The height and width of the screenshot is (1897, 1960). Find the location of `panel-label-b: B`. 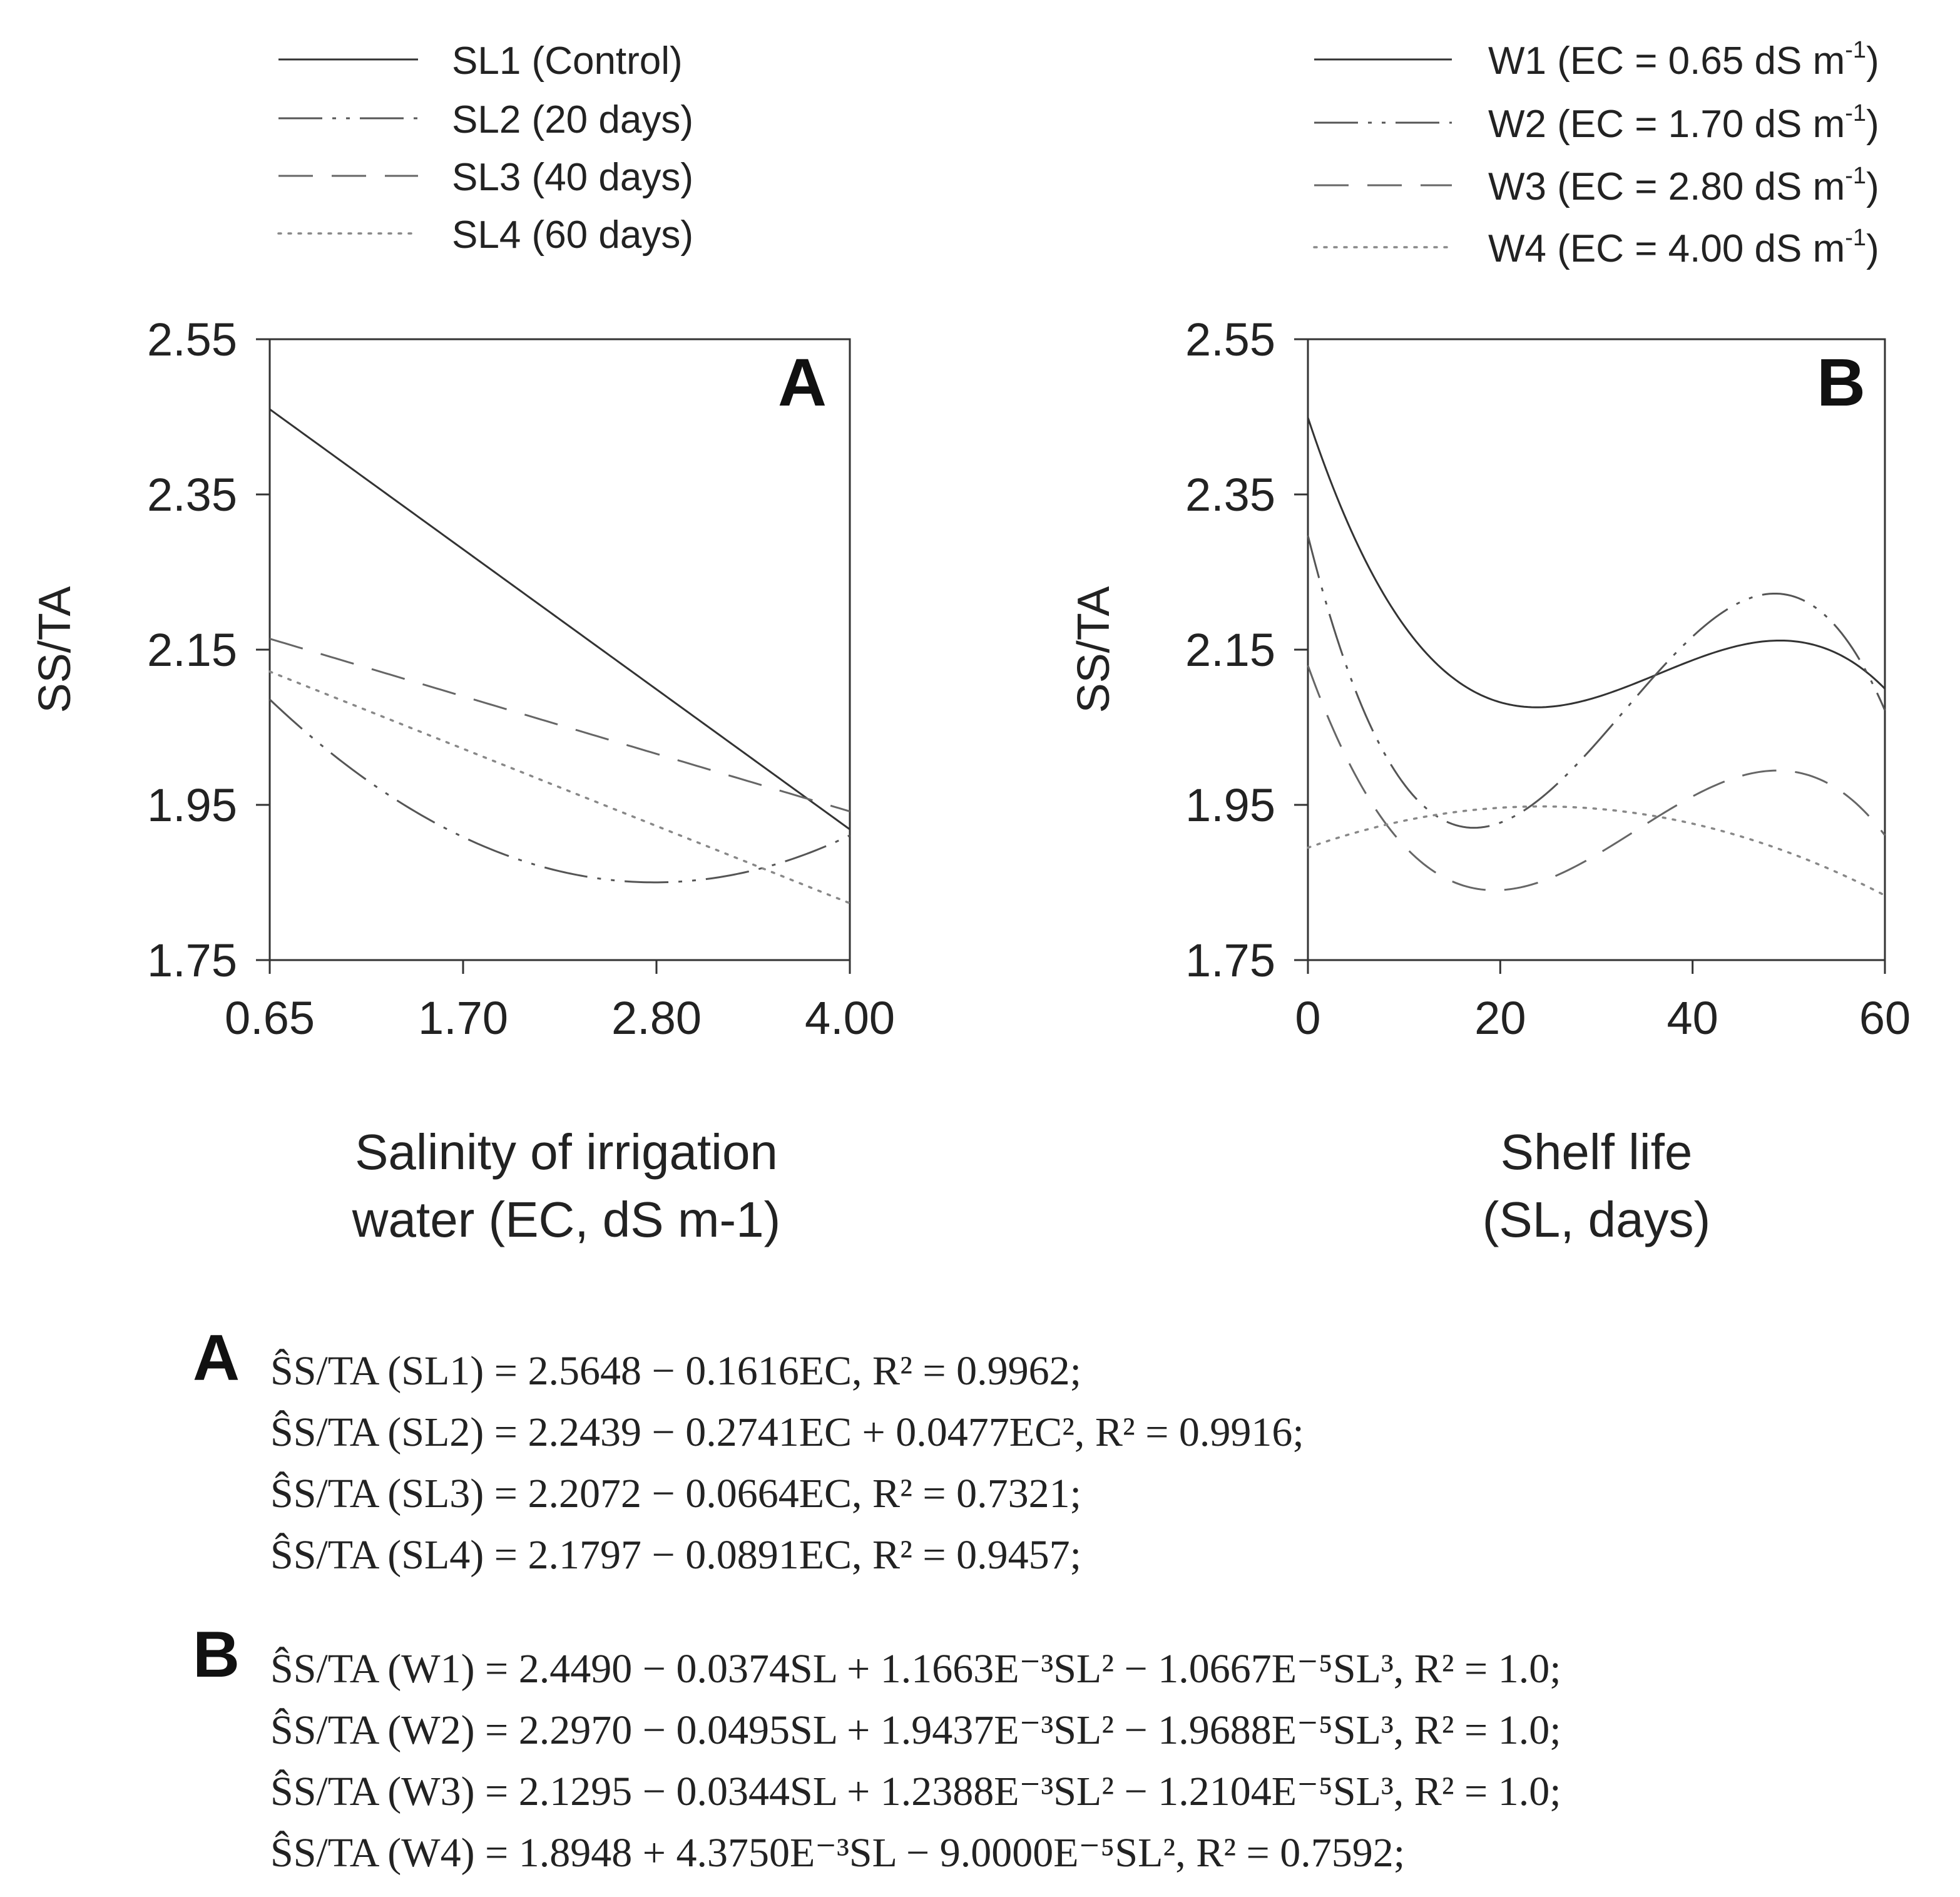

panel-label-b: B is located at coordinates (1842, 382).